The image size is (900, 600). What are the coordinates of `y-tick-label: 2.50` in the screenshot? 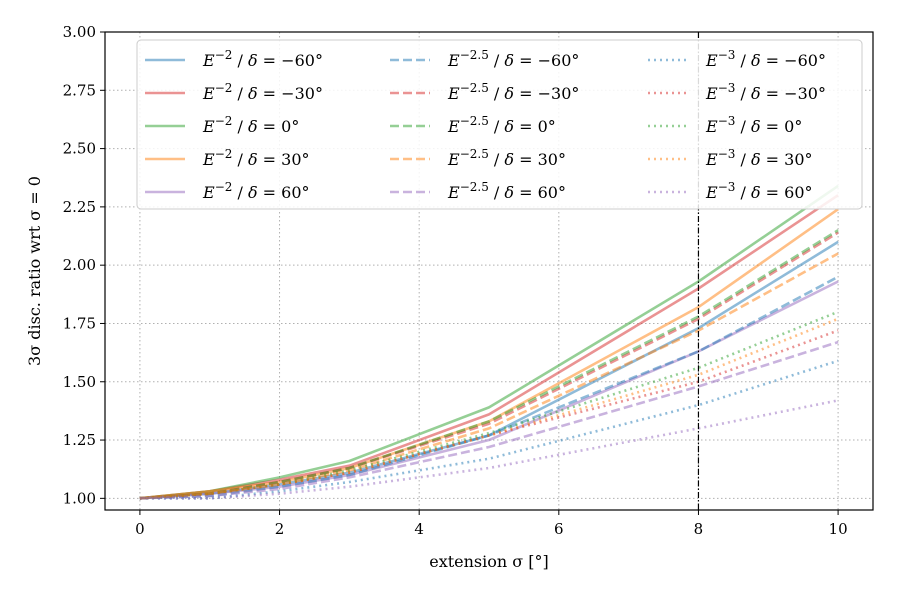 It's located at (79, 149).